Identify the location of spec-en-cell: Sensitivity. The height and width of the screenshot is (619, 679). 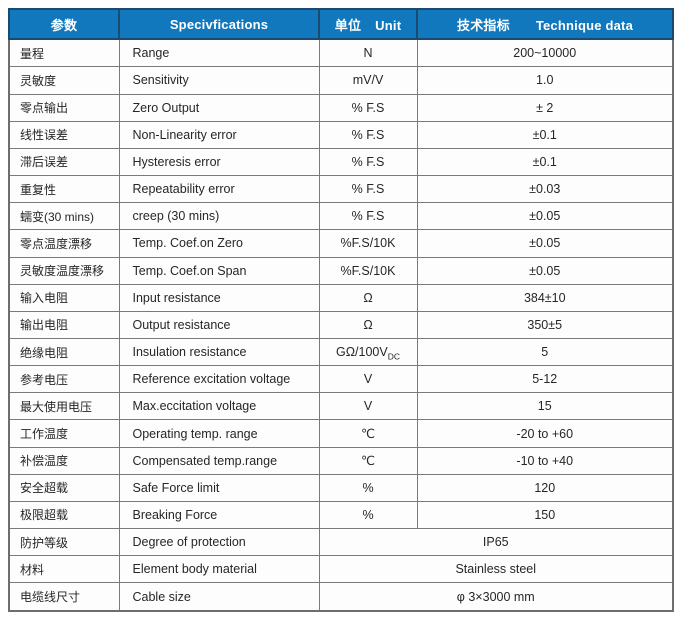
(219, 80).